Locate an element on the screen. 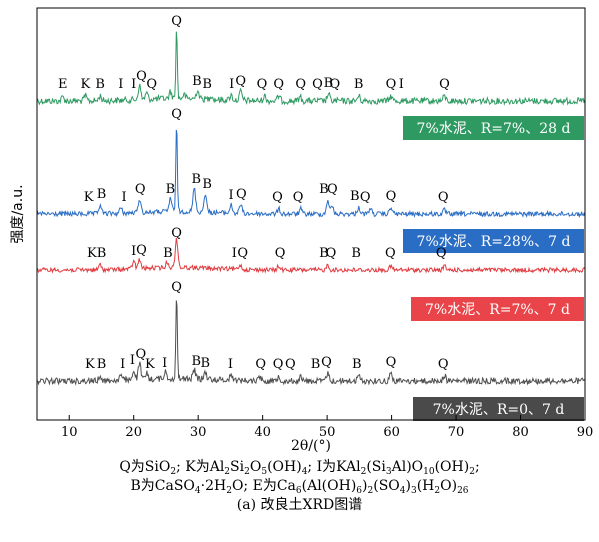 Image resolution: width=599 pixels, height=542 pixels. subscript: 10 is located at coordinates (429, 472).